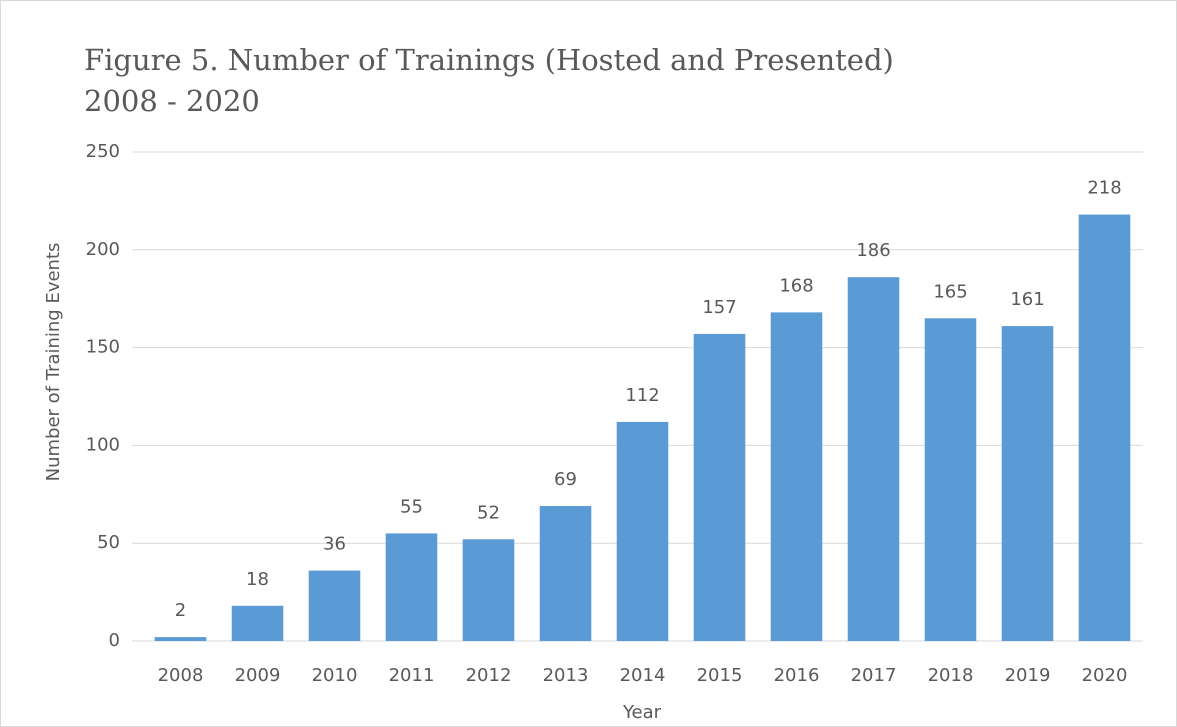 Image resolution: width=1177 pixels, height=727 pixels. Describe the element at coordinates (181, 675) in the screenshot. I see `x-tick-label: 2008` at that location.